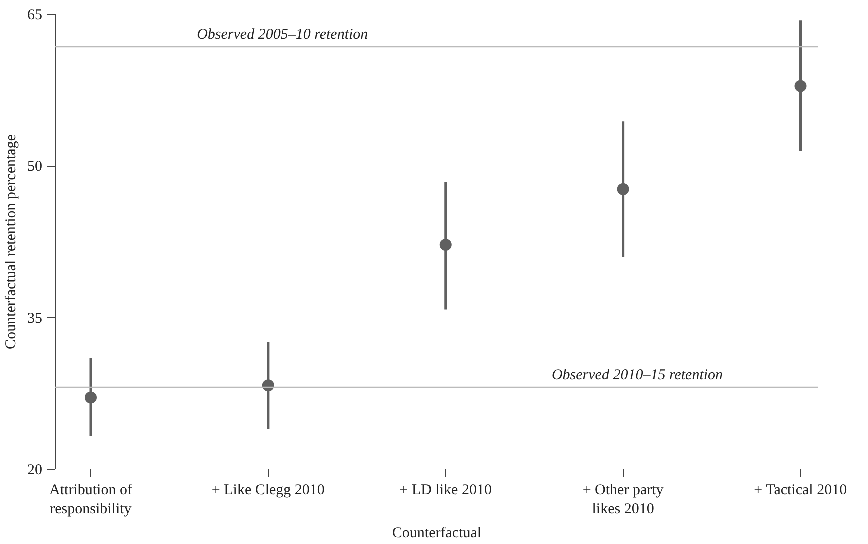 The width and height of the screenshot is (868, 544). Describe the element at coordinates (268, 490) in the screenshot. I see `x-tick-label: + Like Clegg 2010` at that location.